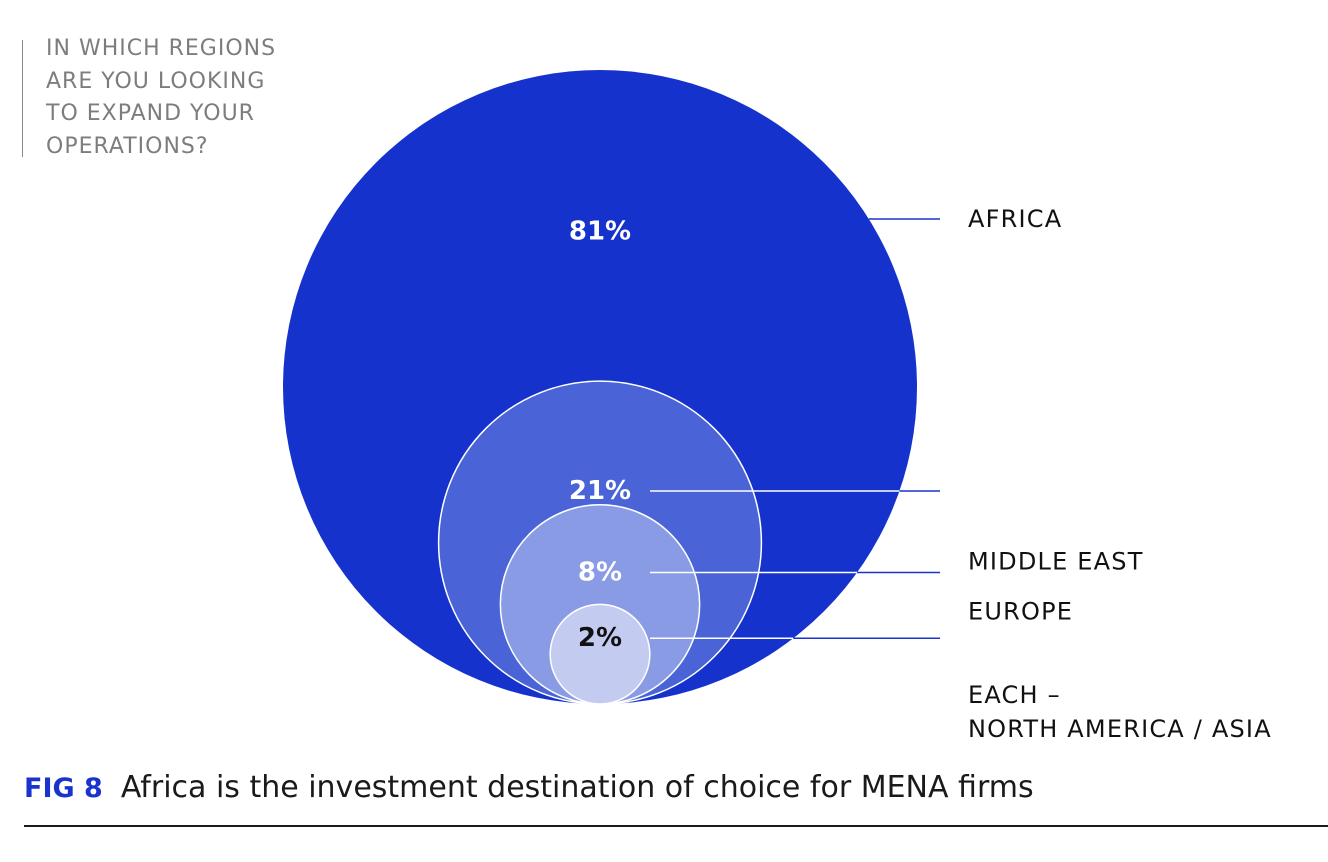 The image size is (1328, 862). What do you see at coordinates (1056, 562) in the screenshot?
I see `category-label-middle-east: MIDDLE EAST` at bounding box center [1056, 562].